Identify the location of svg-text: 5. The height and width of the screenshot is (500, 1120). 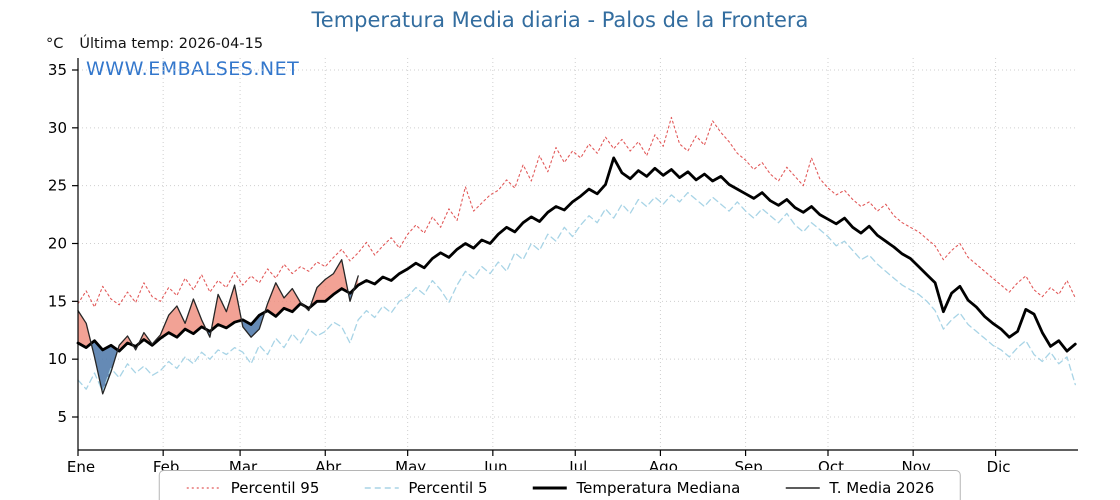
(62, 417).